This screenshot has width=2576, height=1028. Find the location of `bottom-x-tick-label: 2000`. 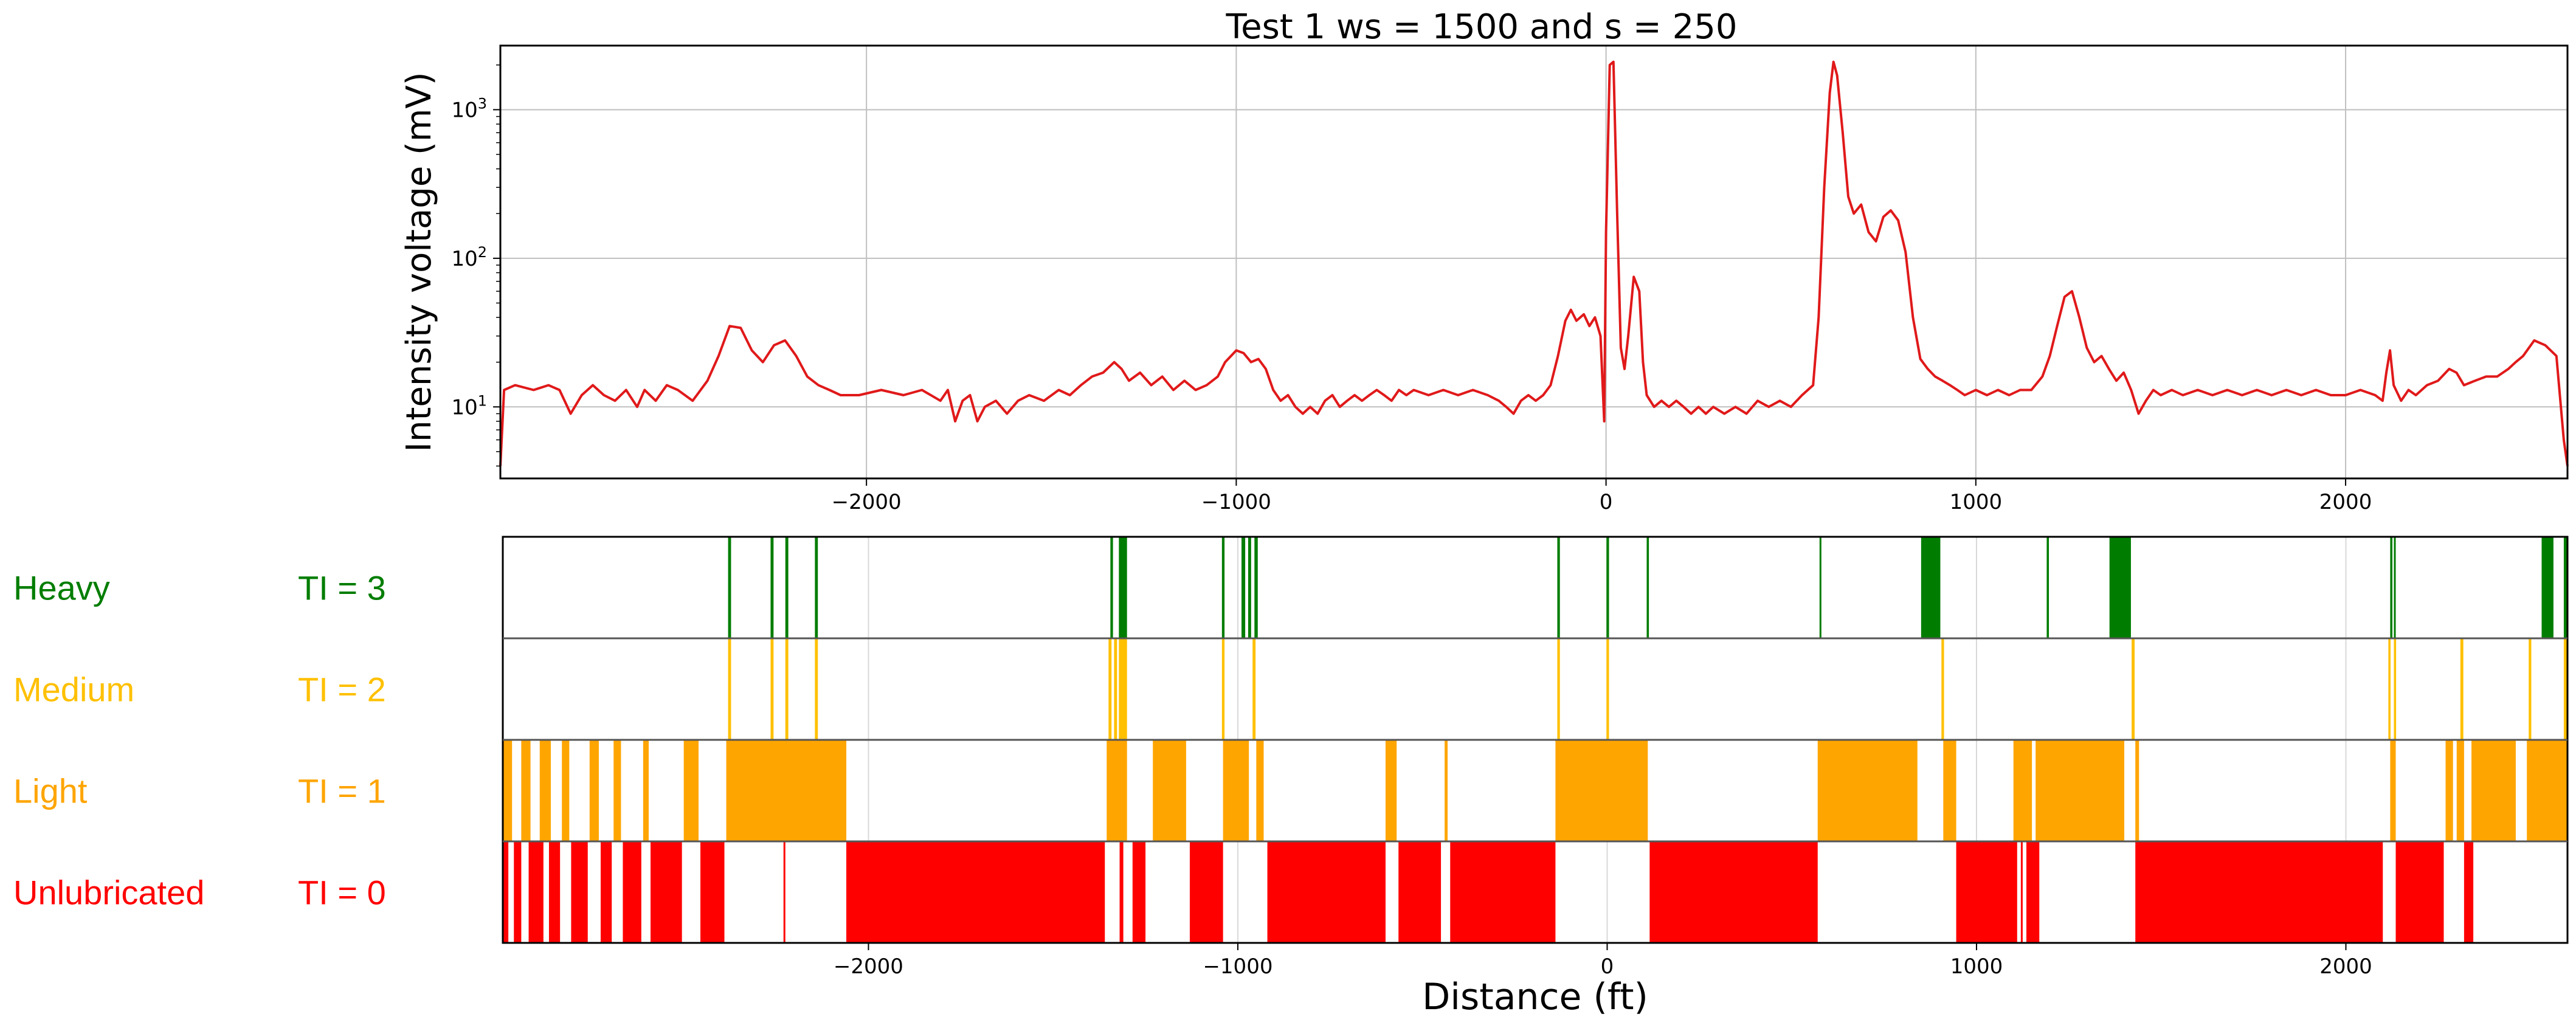

bottom-x-tick-label: 2000 is located at coordinates (2345, 966).